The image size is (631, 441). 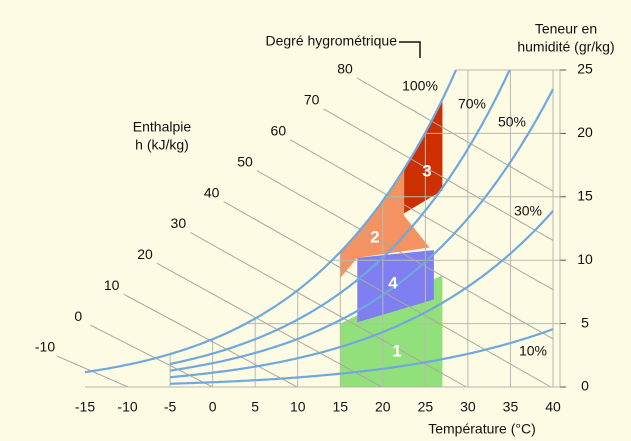 I want to click on rh-curve-label: 30%, so click(x=528, y=211).